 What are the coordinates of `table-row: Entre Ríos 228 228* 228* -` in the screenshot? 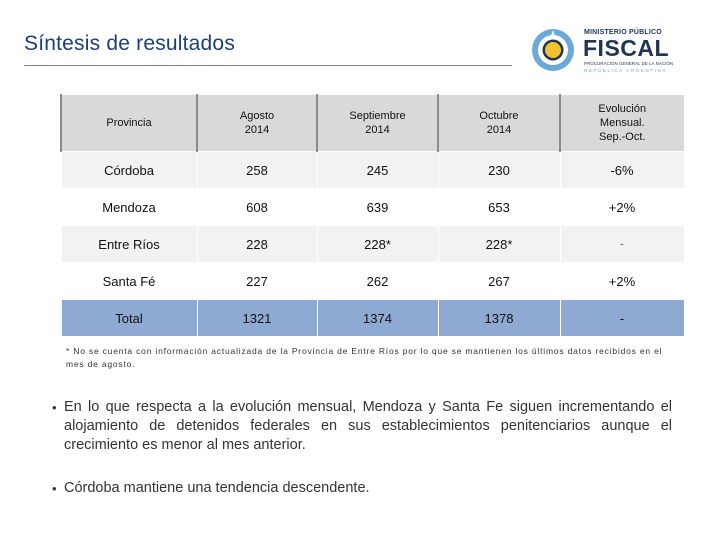 It's located at (372, 244).